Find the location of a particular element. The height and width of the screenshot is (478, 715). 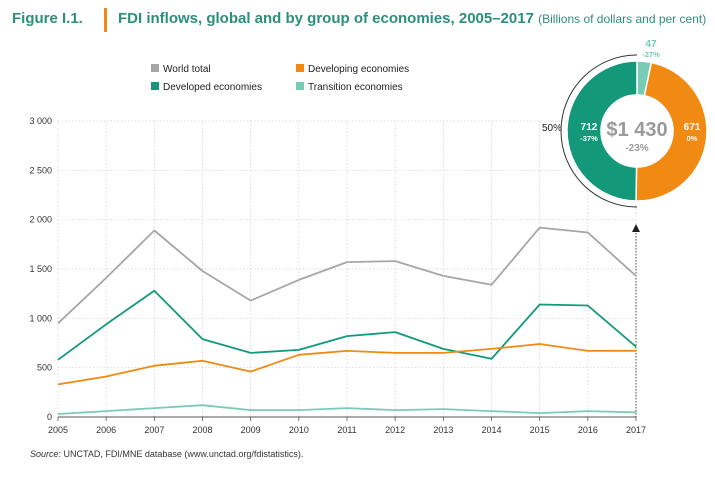

y-tick-label: 1 000 is located at coordinates (40, 318).